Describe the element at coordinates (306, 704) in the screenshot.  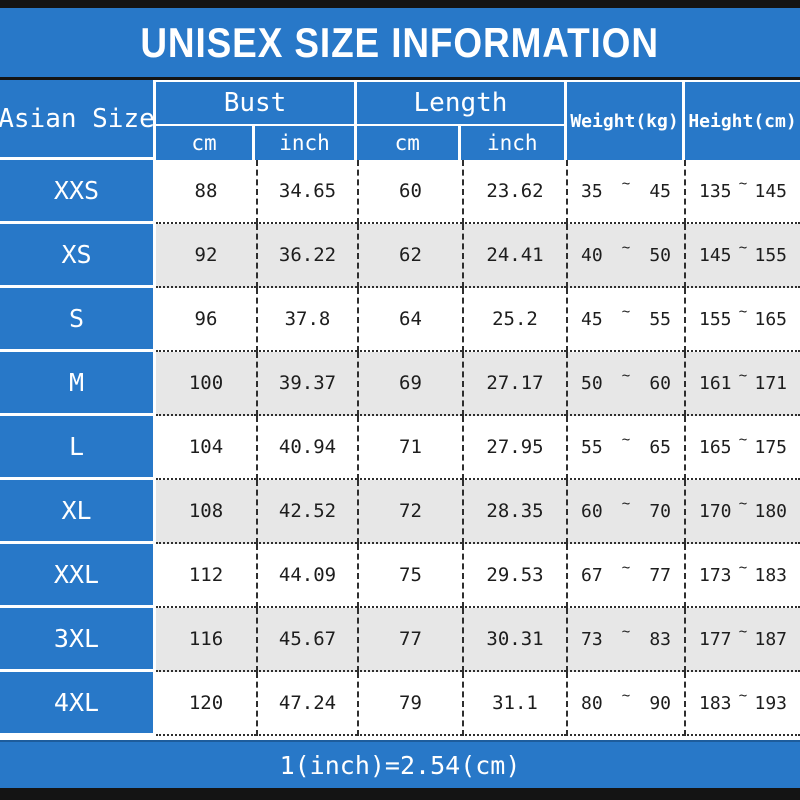
I see `bust-inch-cell: 47.24` at that location.